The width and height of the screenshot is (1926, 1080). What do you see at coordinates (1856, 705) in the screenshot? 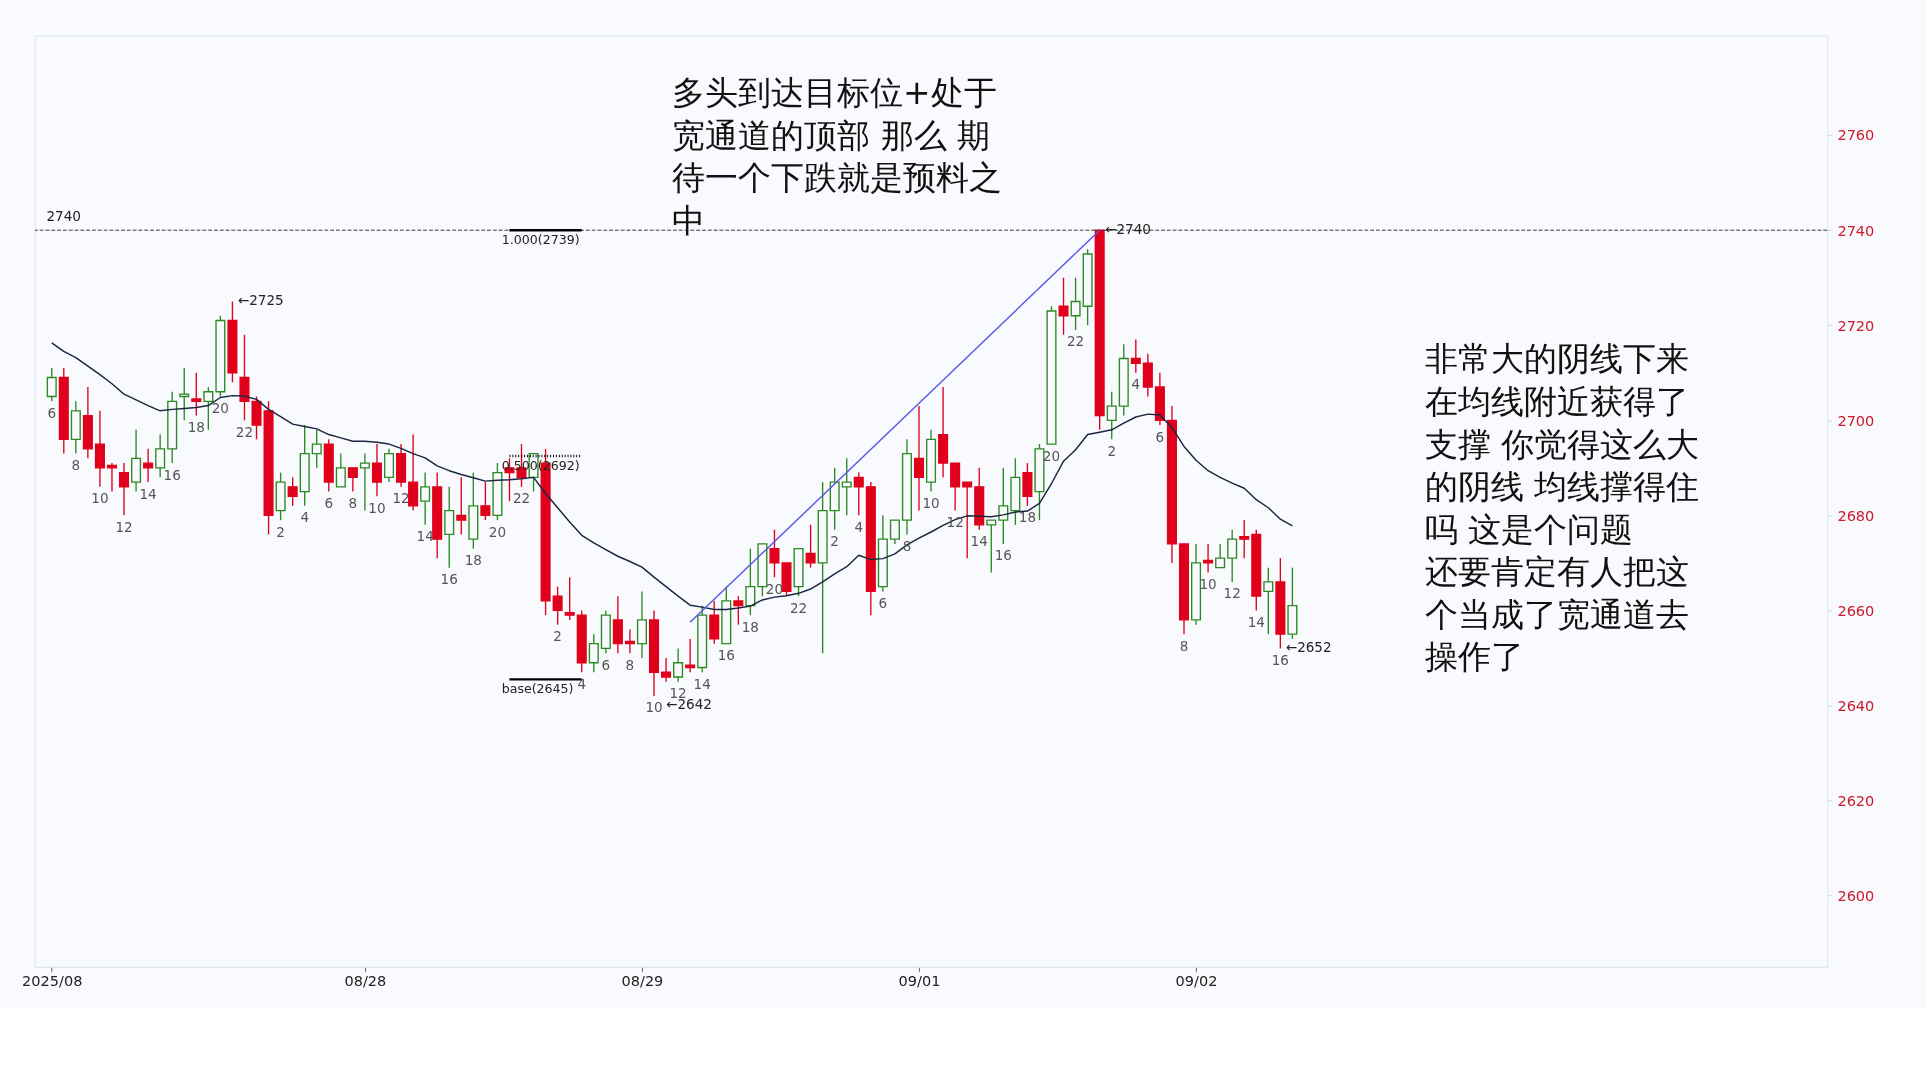
I see `y-tick-label: 2640` at bounding box center [1856, 705].